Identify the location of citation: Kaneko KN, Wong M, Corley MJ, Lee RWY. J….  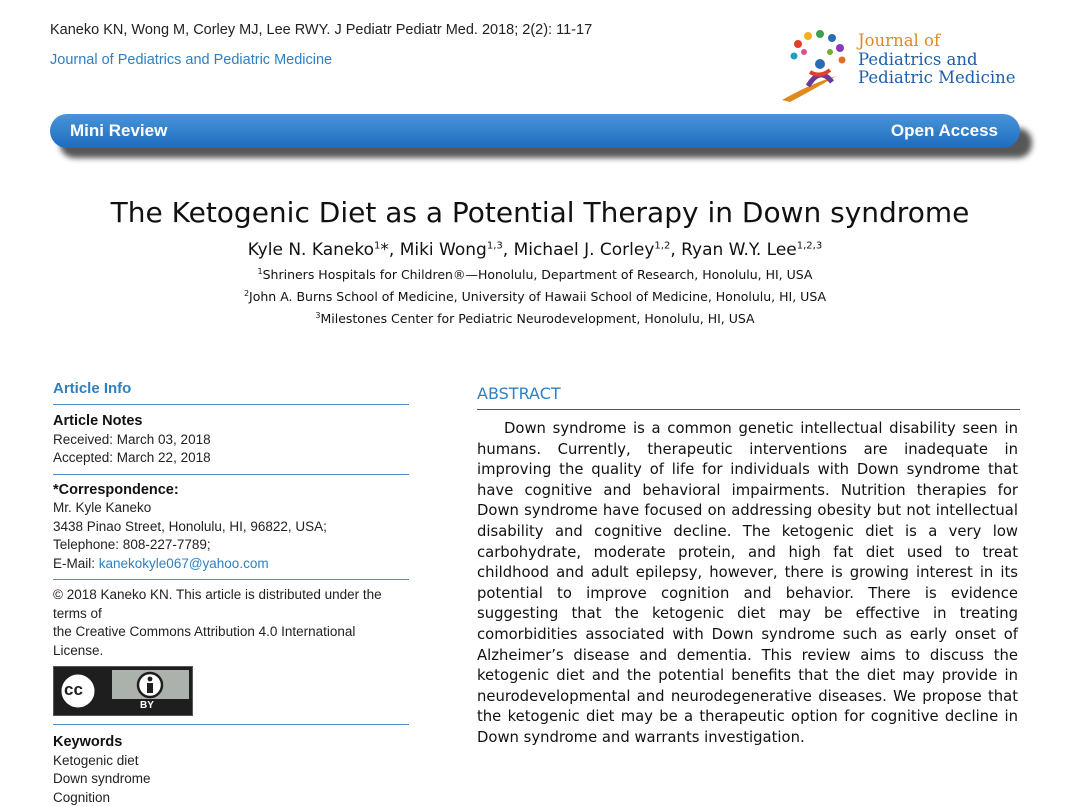
(321, 30).